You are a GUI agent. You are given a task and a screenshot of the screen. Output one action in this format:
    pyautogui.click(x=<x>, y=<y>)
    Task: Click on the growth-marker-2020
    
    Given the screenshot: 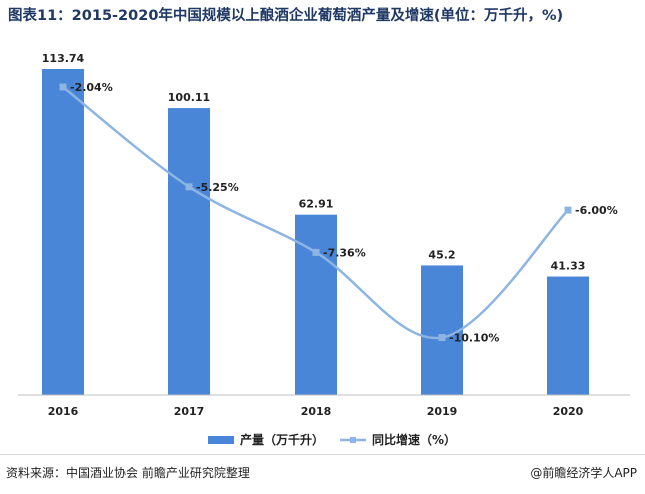 What is the action you would take?
    pyautogui.click(x=568, y=210)
    